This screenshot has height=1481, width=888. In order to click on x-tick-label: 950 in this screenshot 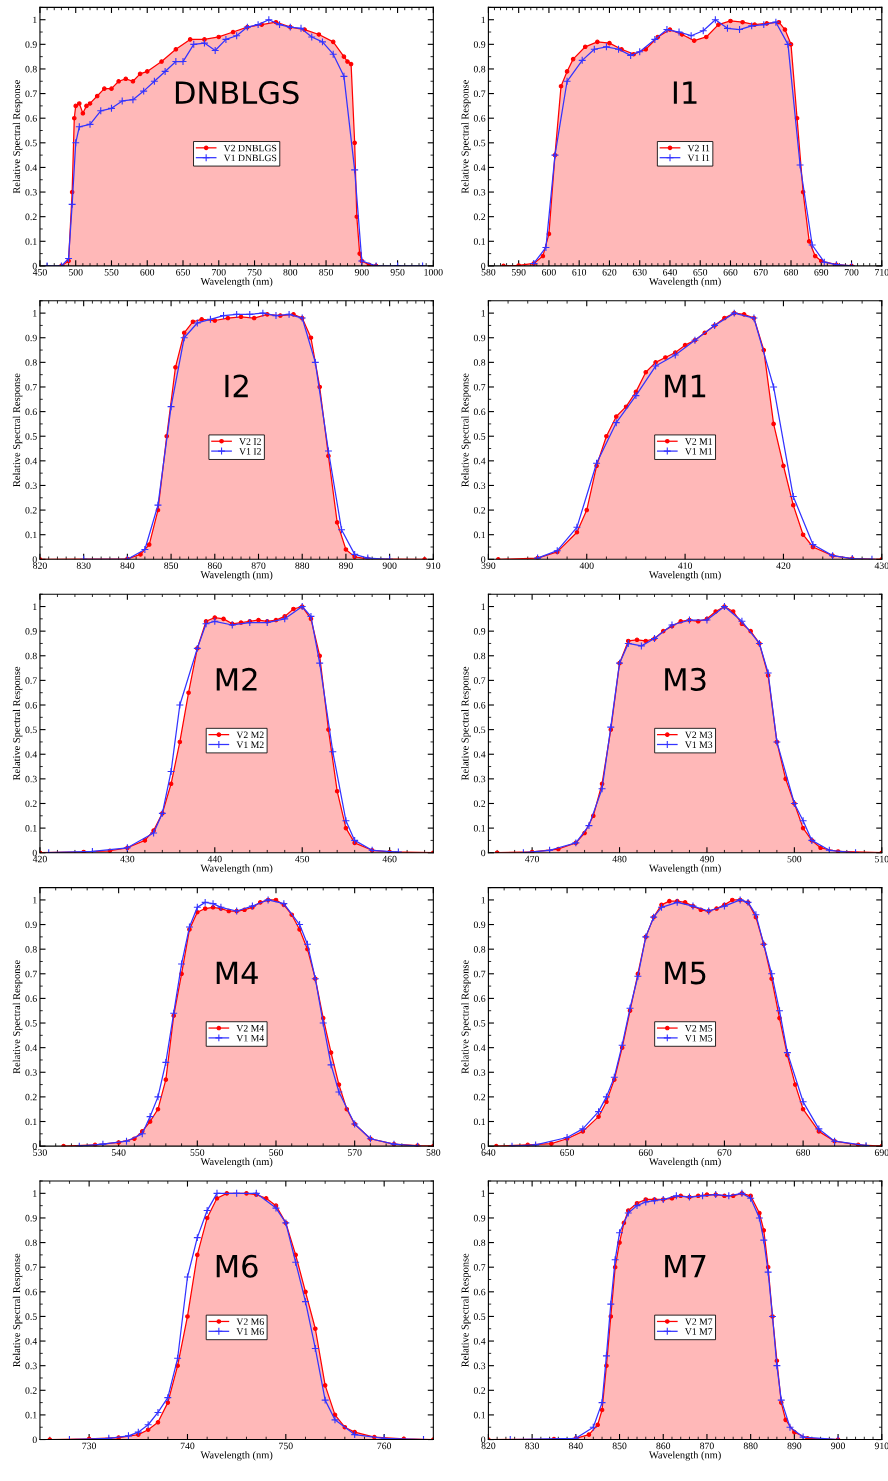, I will do `click(397, 272)`.